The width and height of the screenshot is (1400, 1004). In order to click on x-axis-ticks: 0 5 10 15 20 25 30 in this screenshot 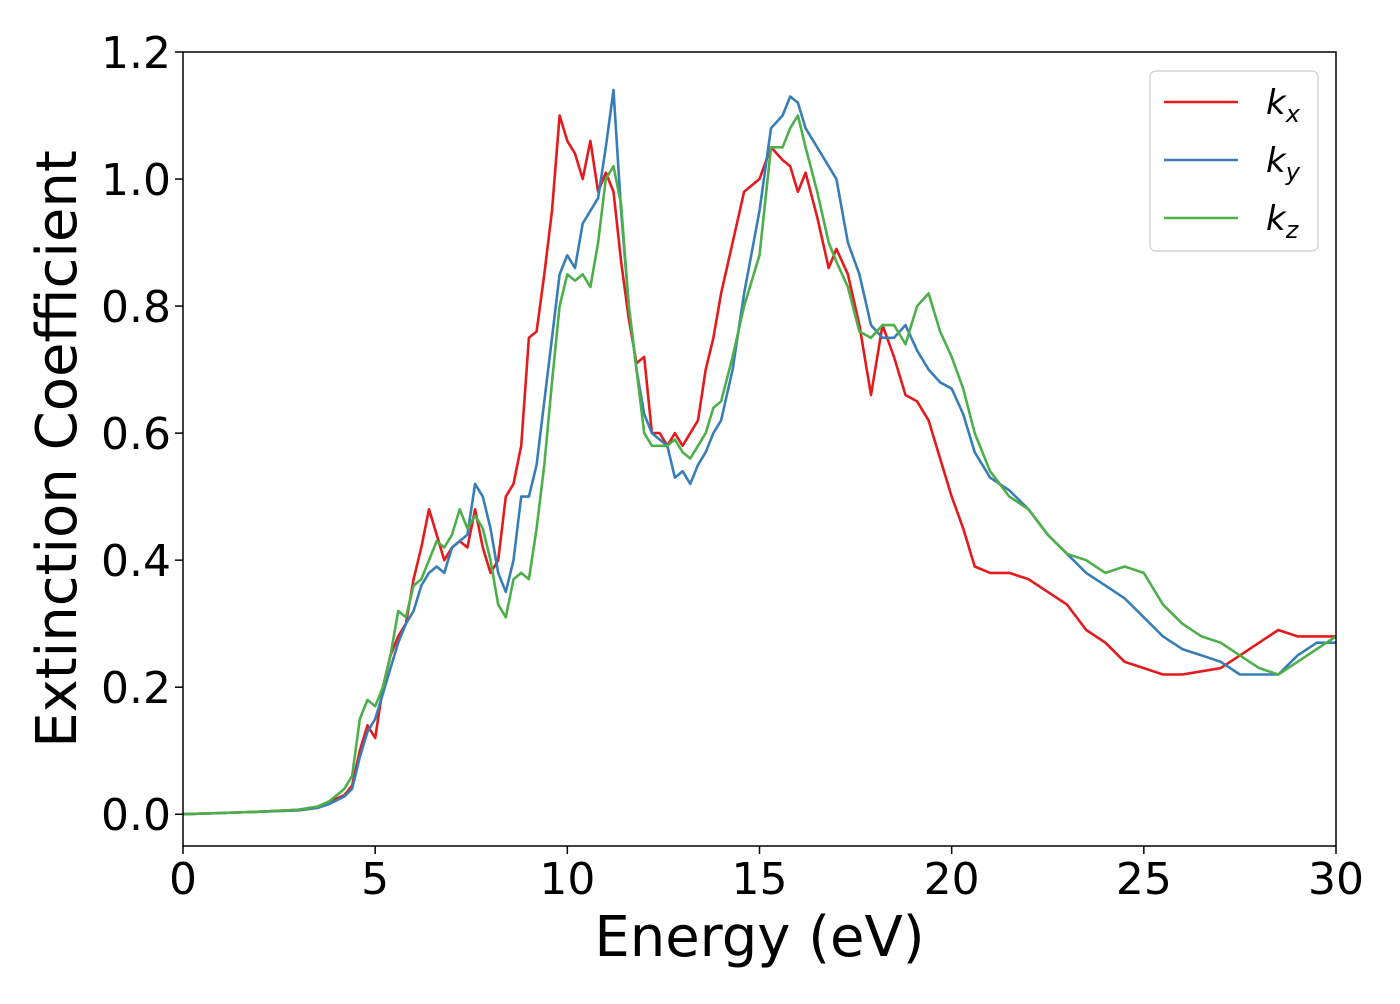, I will do `click(766, 875)`.